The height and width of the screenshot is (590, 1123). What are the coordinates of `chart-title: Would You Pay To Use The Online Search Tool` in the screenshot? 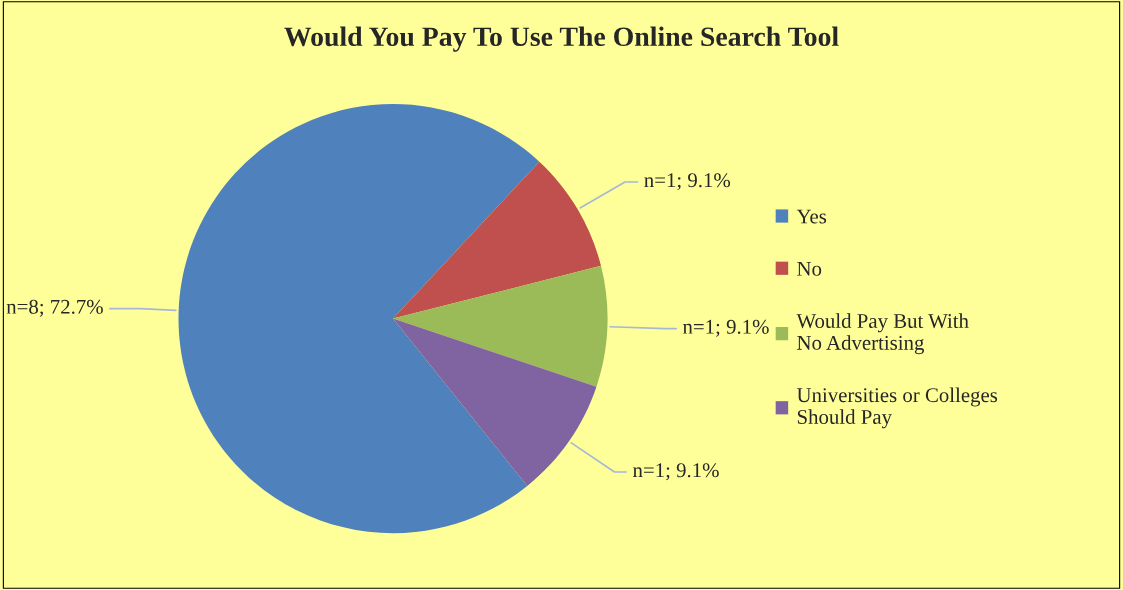 It's located at (561, 39).